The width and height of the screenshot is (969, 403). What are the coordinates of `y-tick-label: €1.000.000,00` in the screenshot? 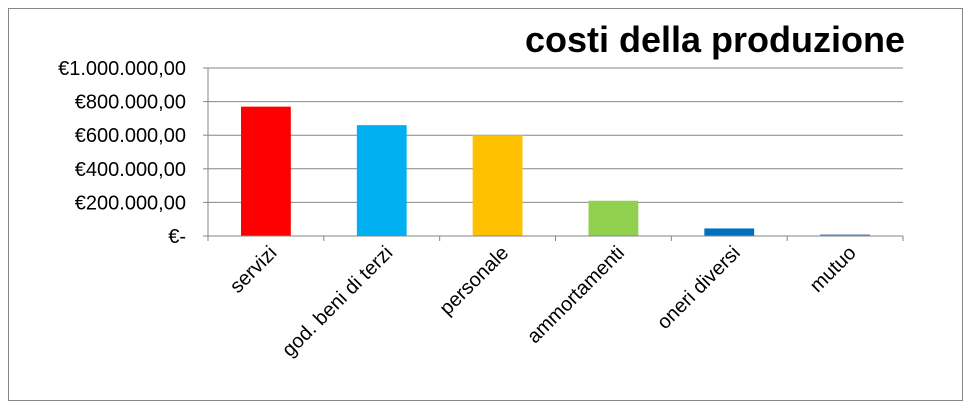 It's located at (122, 69).